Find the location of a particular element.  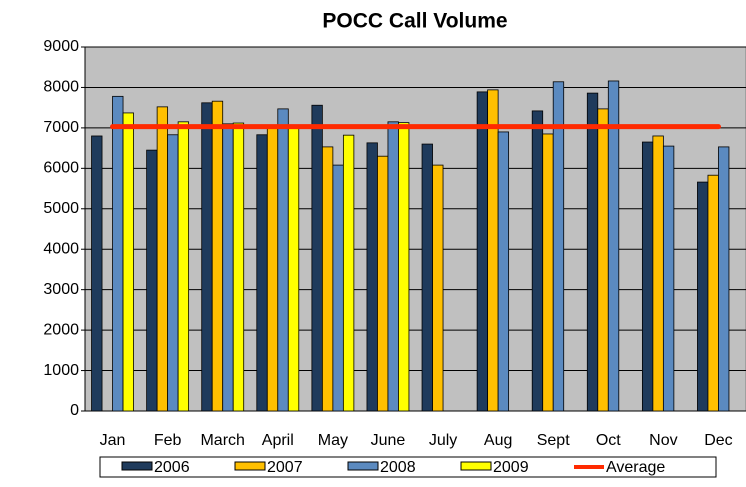

x-tick-label: Aug is located at coordinates (498, 440).